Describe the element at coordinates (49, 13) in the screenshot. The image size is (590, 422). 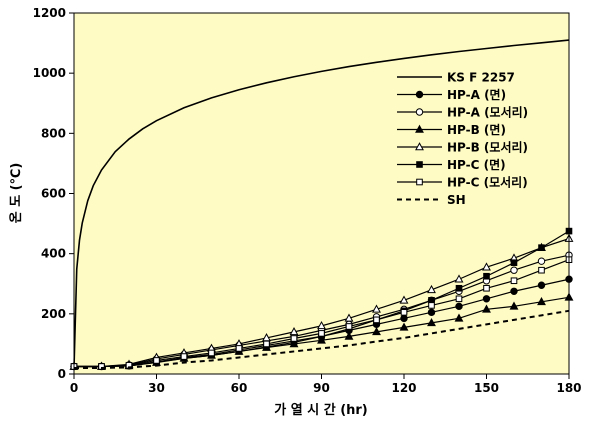
I see `y-tick-label: 1200` at that location.